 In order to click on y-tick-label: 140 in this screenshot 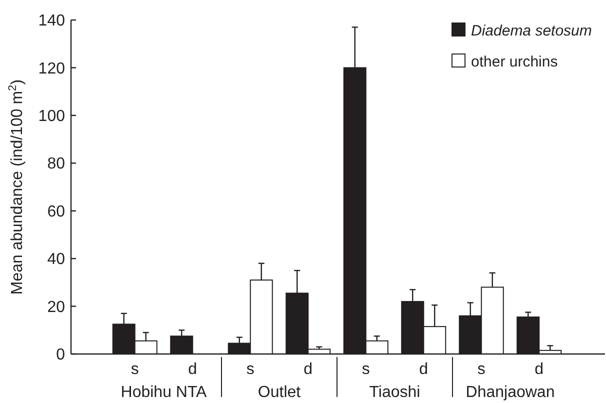, I will do `click(52, 21)`.